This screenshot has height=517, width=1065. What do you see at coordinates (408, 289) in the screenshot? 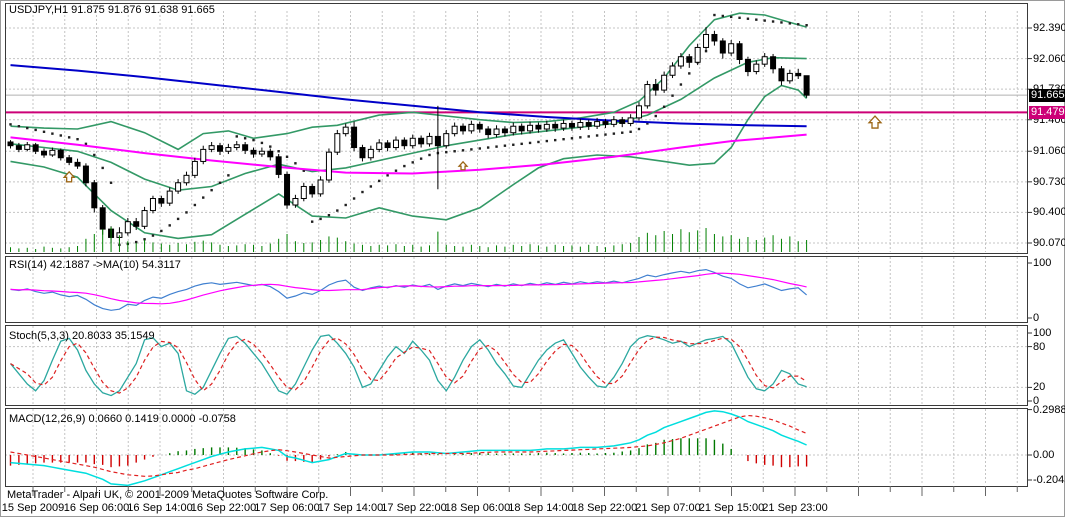
I see `rsi-plot` at bounding box center [408, 289].